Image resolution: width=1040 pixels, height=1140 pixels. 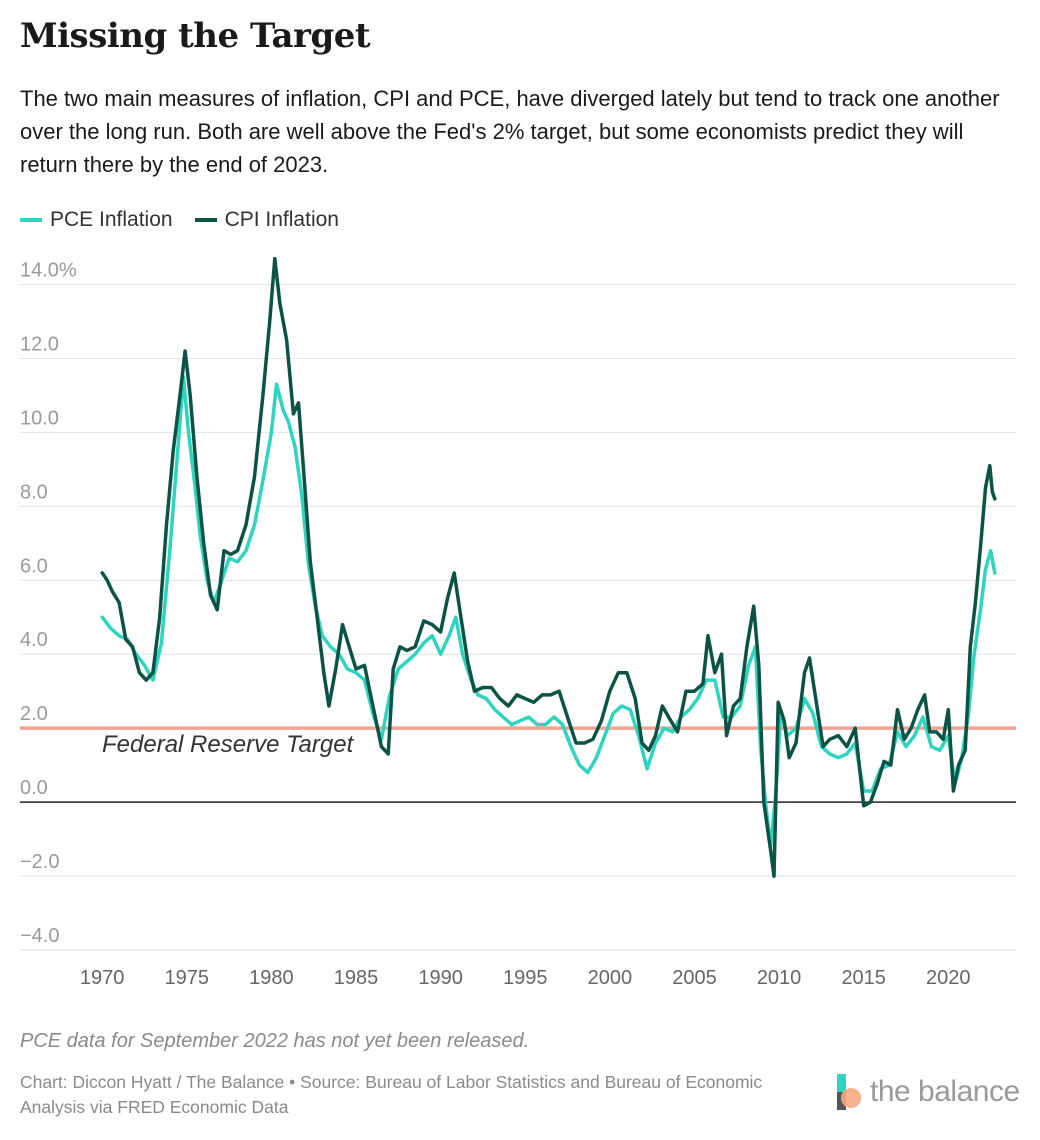 What do you see at coordinates (34, 788) in the screenshot?
I see `y-tick-label: 0.0` at bounding box center [34, 788].